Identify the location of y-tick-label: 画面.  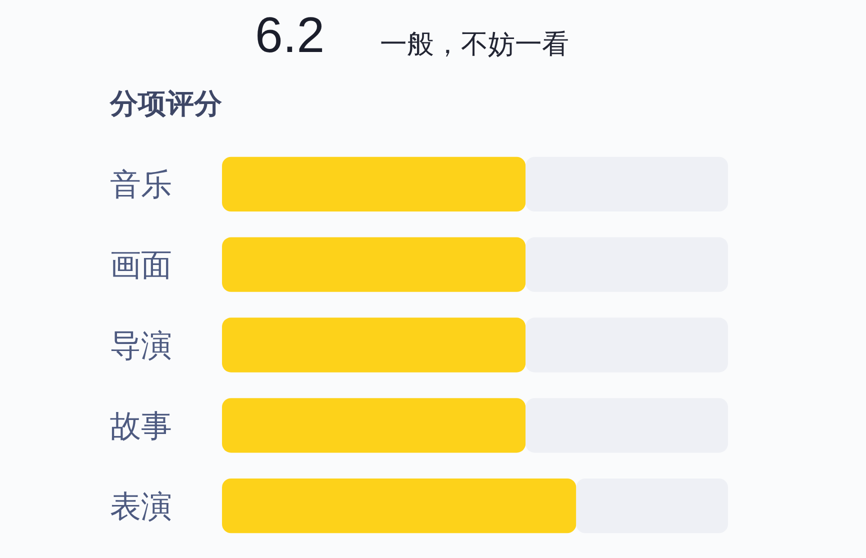
(141, 265).